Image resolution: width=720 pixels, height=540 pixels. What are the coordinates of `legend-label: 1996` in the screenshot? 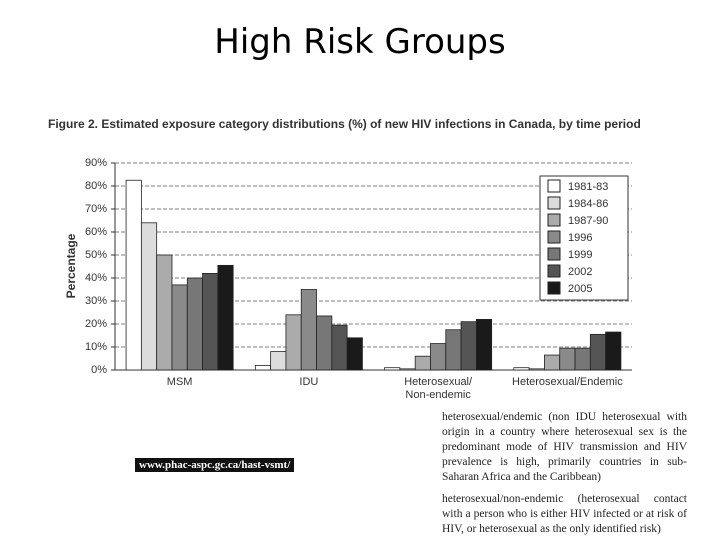 It's located at (580, 238).